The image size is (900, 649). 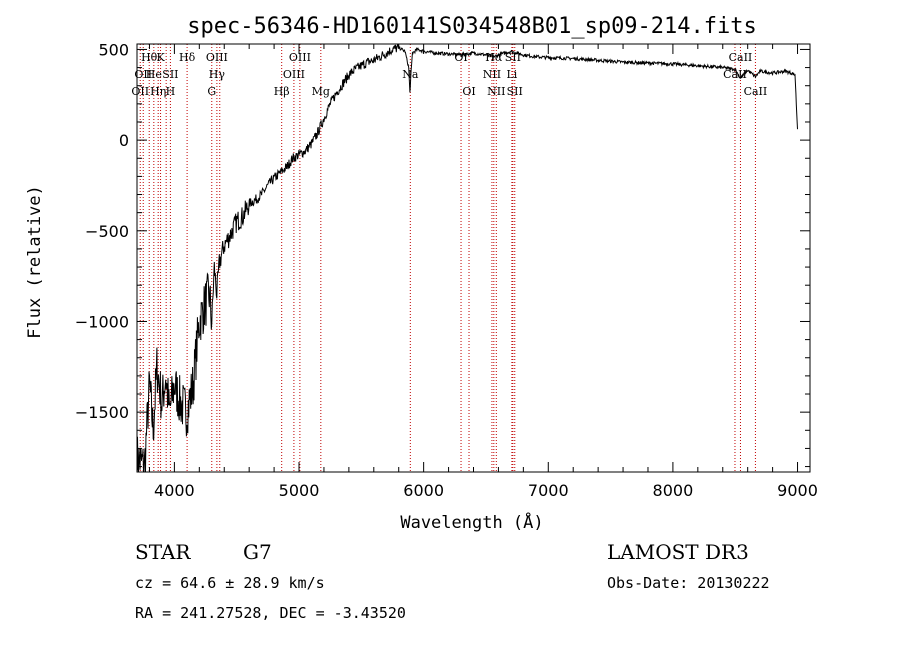 What do you see at coordinates (113, 49) in the screenshot?
I see `y-tick-label: 500` at bounding box center [113, 49].